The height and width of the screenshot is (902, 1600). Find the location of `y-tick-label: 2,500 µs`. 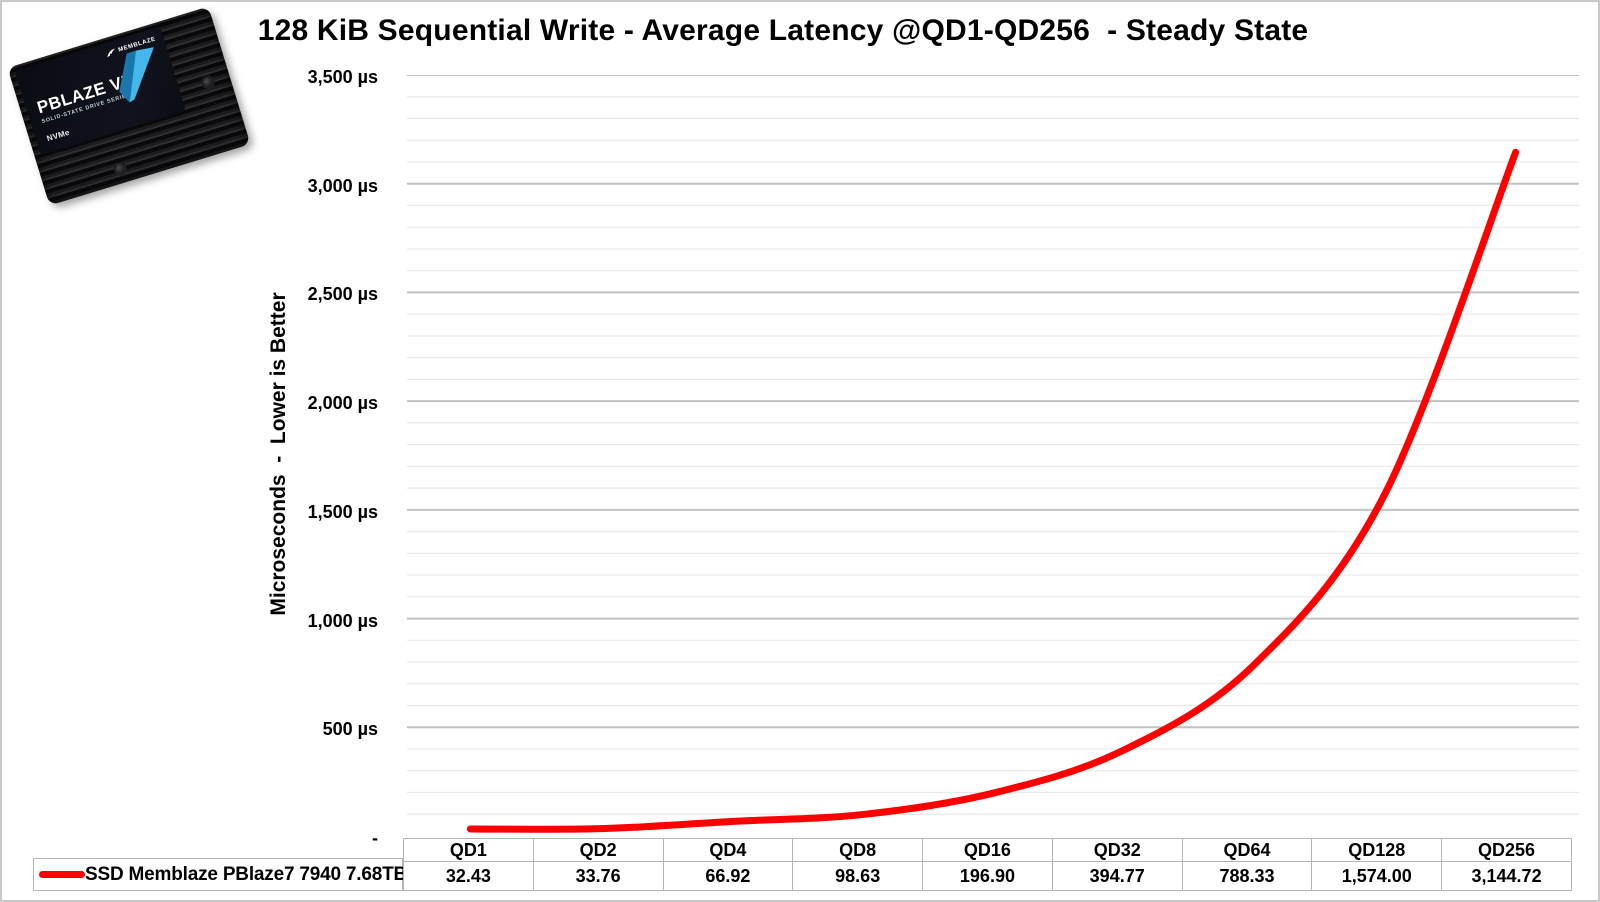

y-tick-label: 2,500 µs is located at coordinates (342, 294).